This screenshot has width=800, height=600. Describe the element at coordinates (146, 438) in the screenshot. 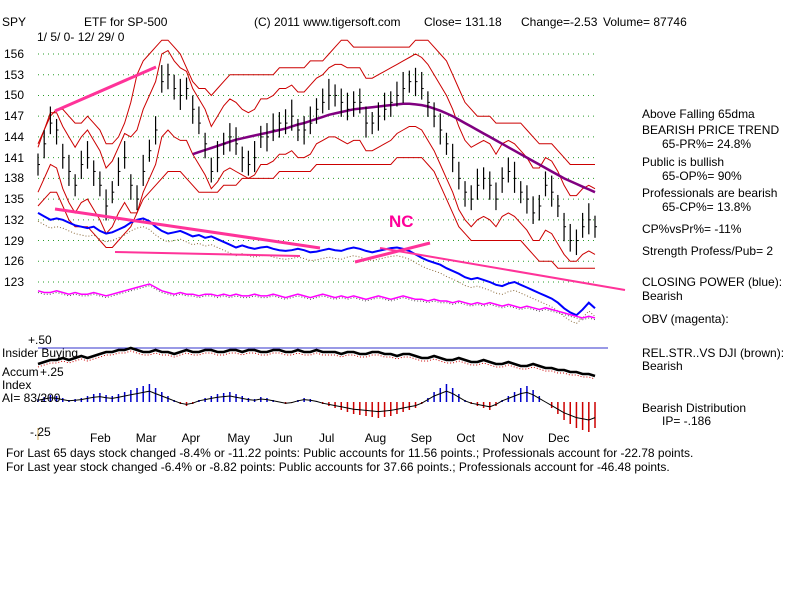

I see `month-label: Mar` at that location.